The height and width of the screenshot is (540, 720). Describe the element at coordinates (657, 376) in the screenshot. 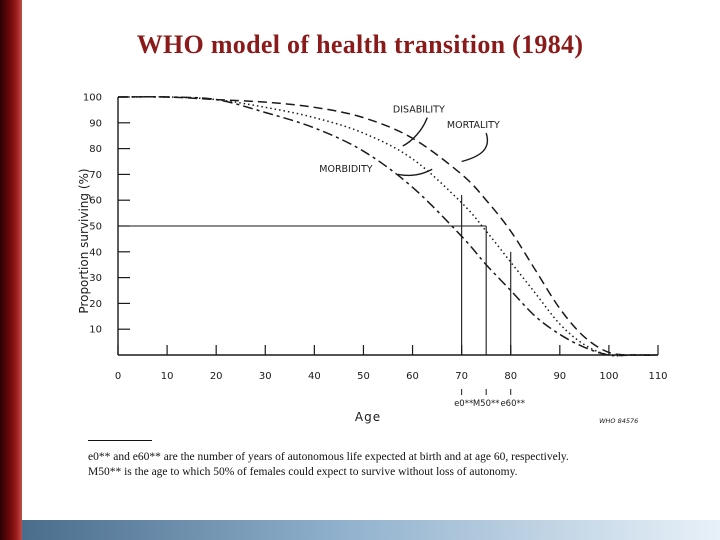

I see `x-tick-label: 110` at that location.